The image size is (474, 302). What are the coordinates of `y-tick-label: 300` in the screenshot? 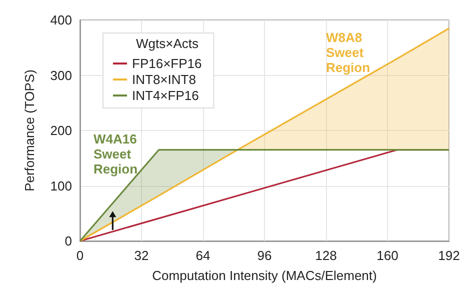 It's located at (61, 75).